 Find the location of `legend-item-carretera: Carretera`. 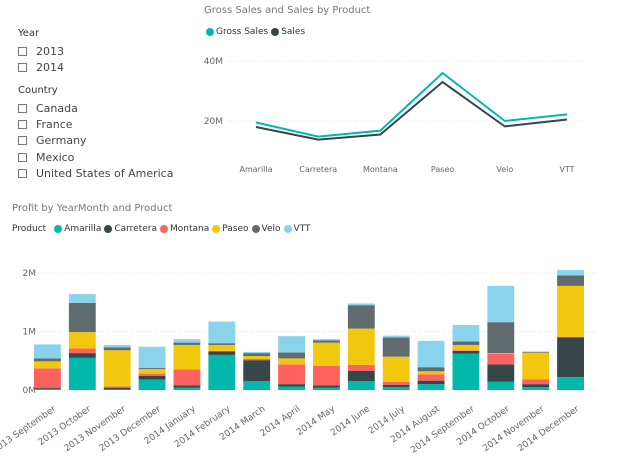

legend-item-carretera: Carretera is located at coordinates (130, 229).